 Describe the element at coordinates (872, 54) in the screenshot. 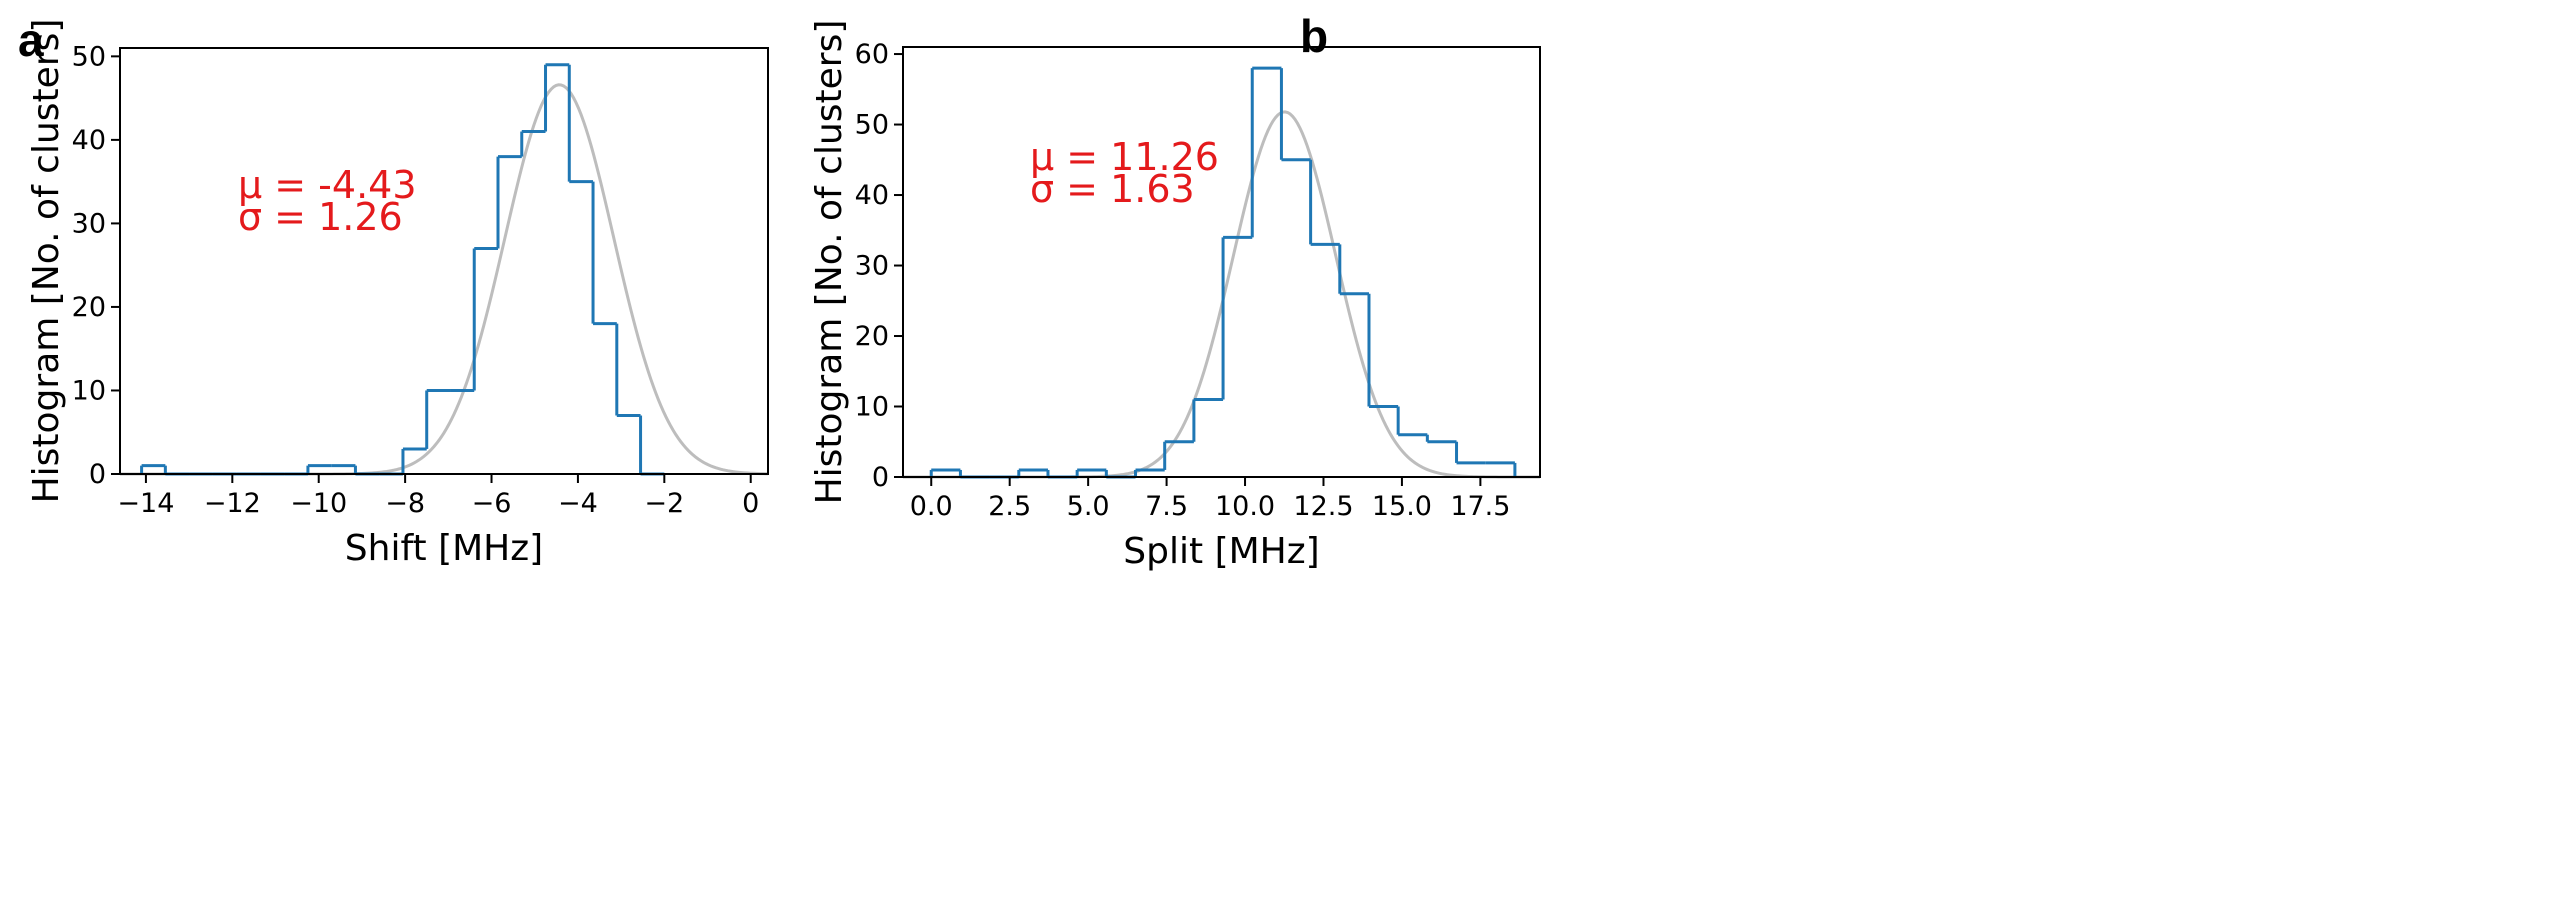

I see `y-tick-label: 60` at that location.